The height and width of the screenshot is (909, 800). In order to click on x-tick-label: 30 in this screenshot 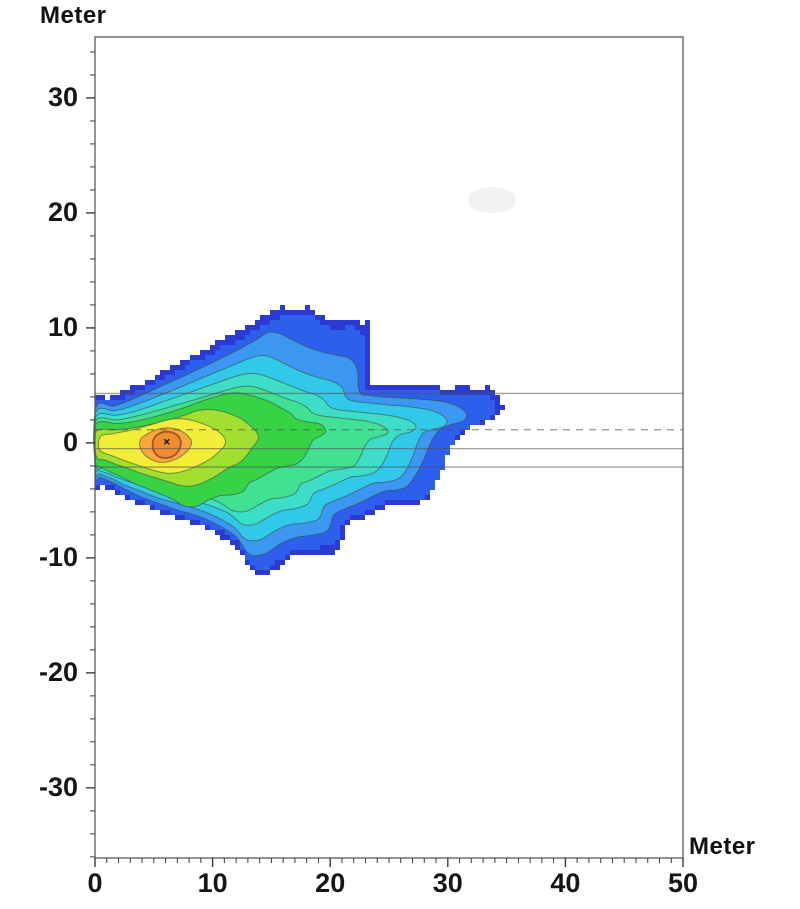, I will do `click(448, 883)`.